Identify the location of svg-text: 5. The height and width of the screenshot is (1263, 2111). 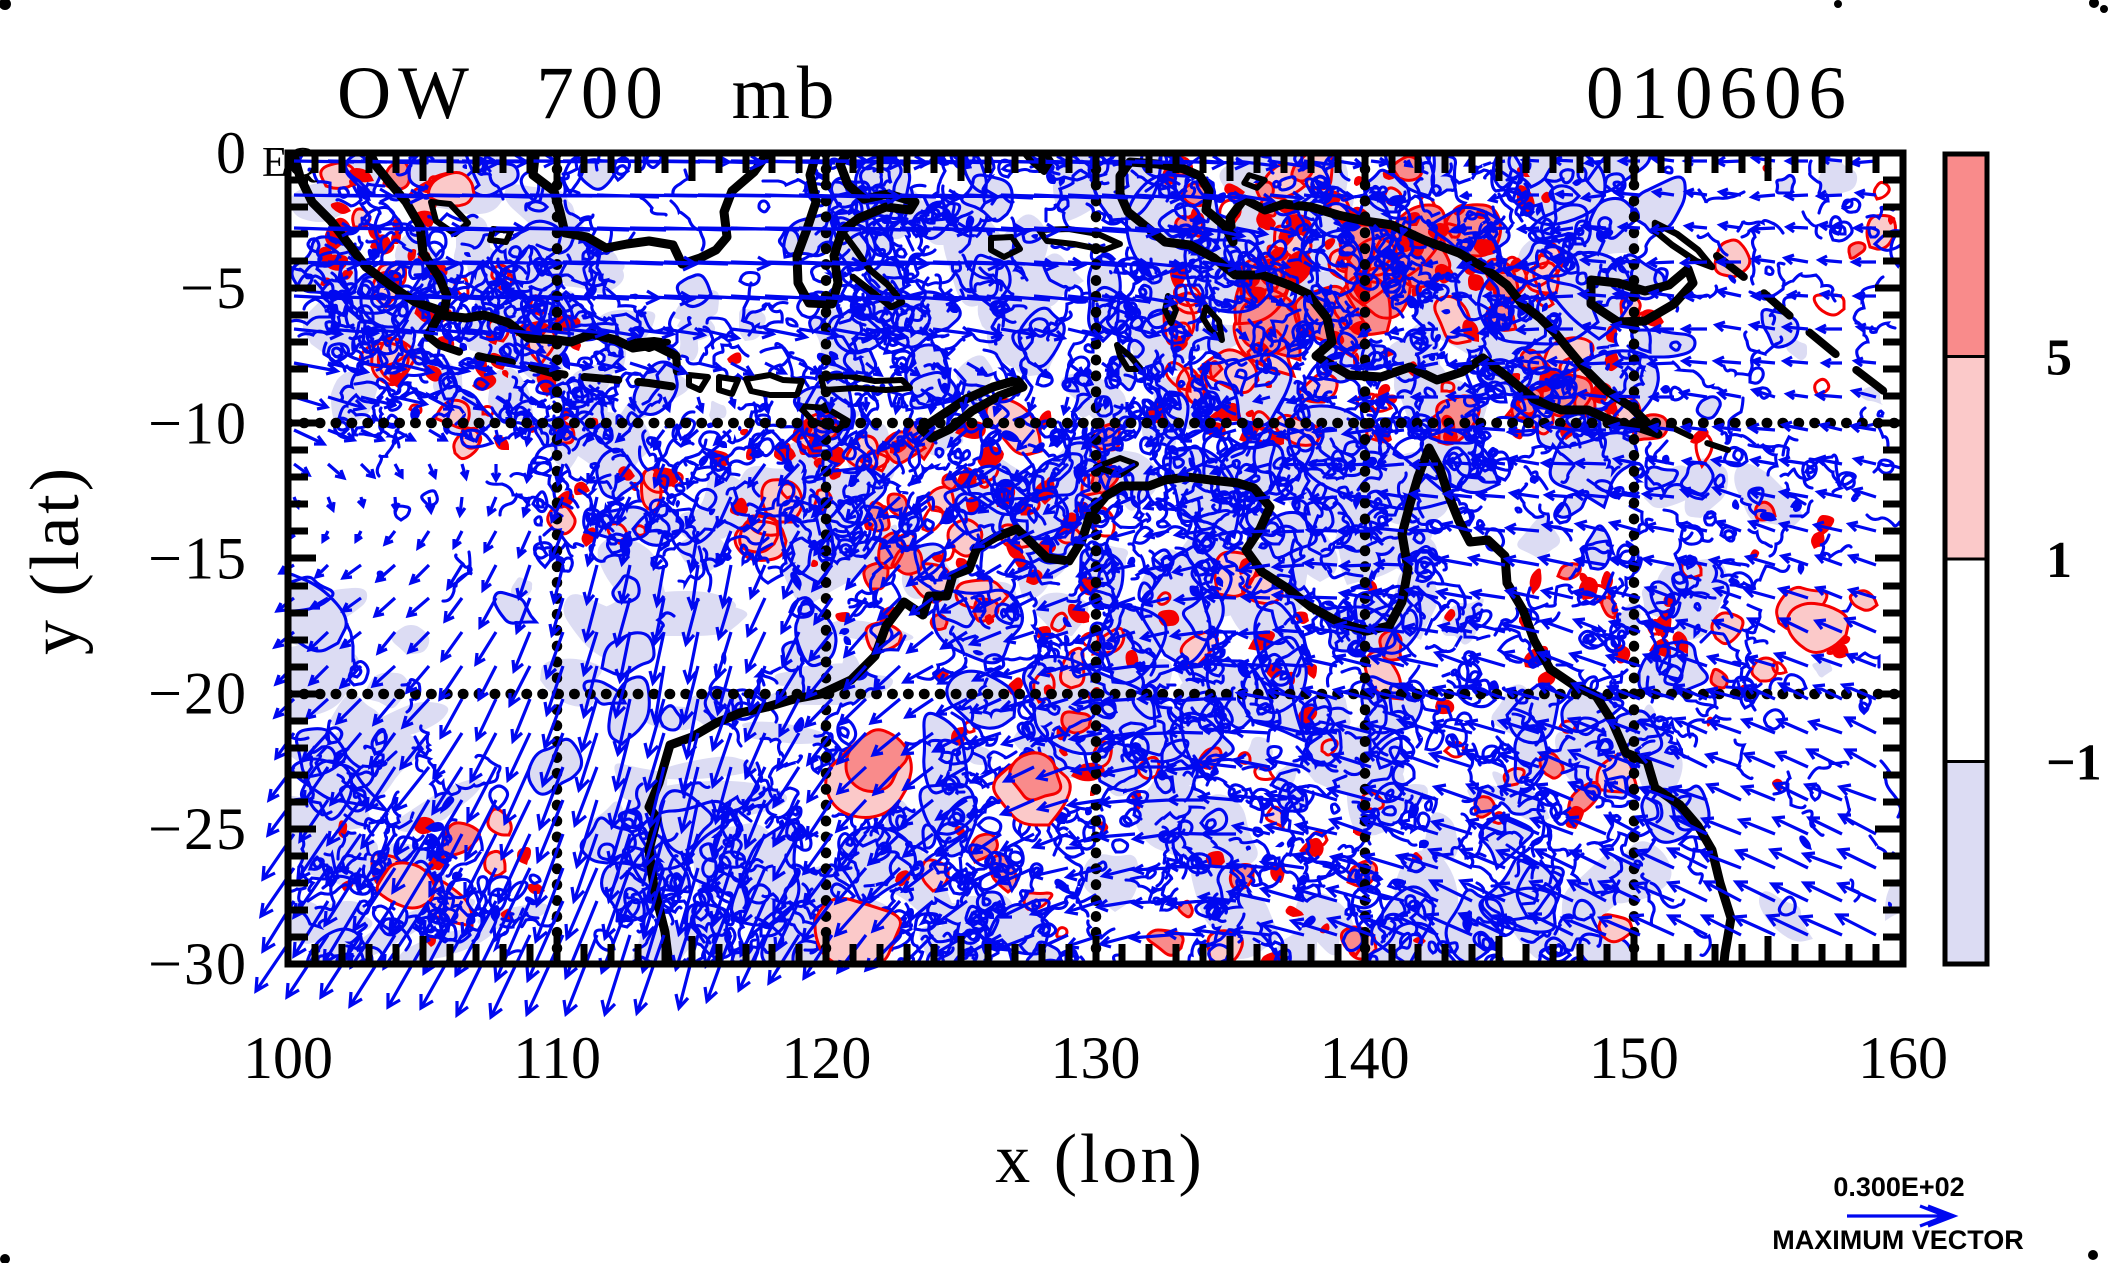
(2059, 358).